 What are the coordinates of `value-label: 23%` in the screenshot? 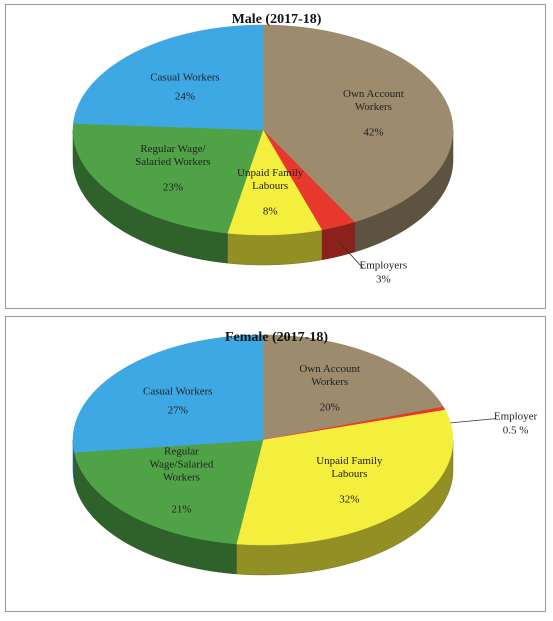 It's located at (172, 187).